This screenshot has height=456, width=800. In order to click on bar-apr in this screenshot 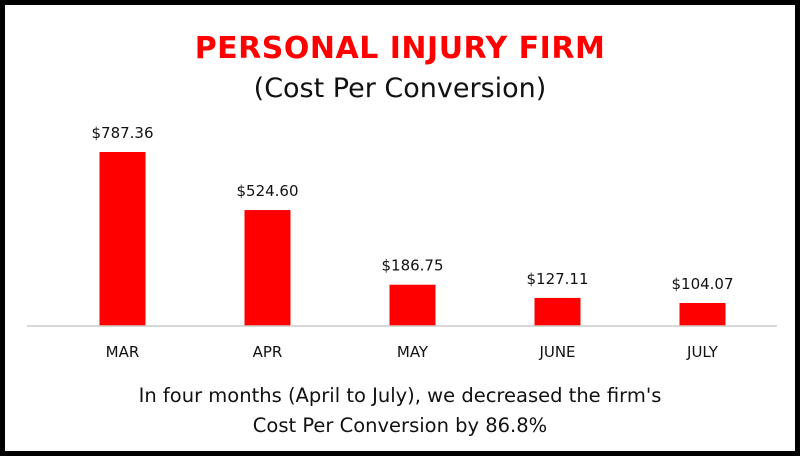, I will do `click(267, 268)`.